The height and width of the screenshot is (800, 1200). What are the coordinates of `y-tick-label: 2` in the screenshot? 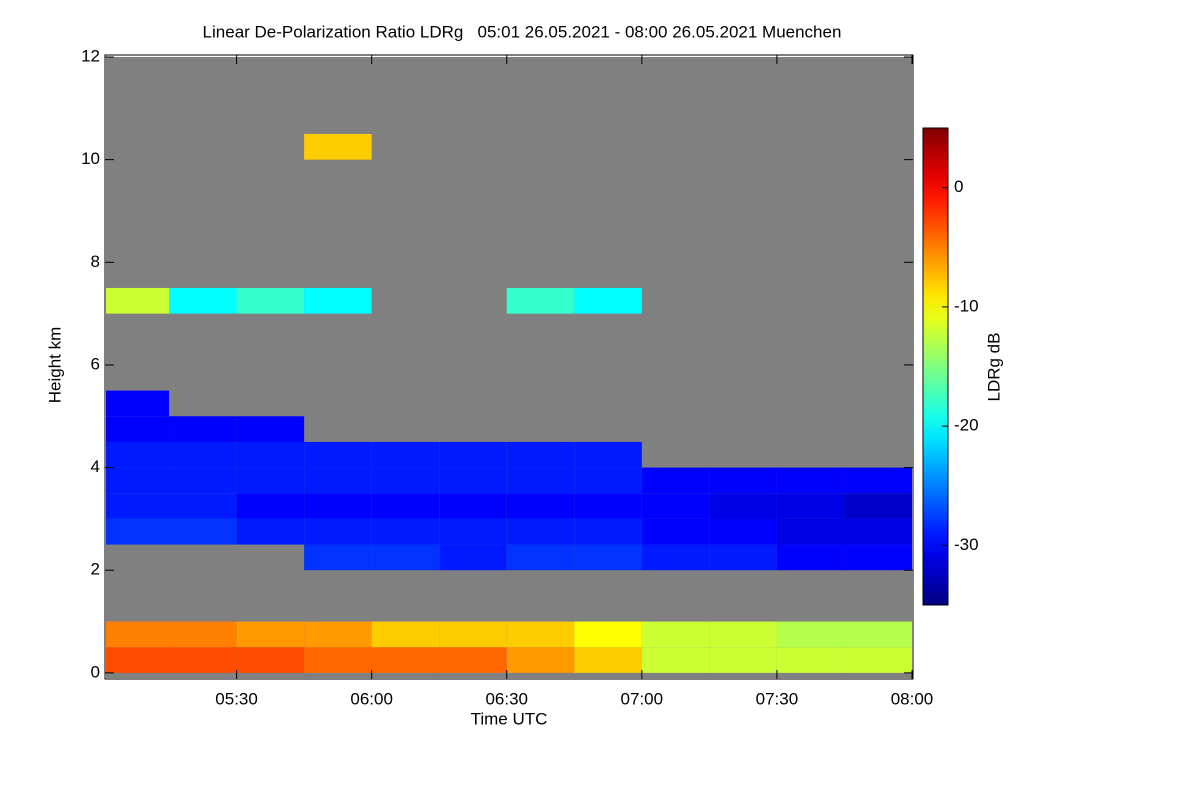 It's located at (95, 569).